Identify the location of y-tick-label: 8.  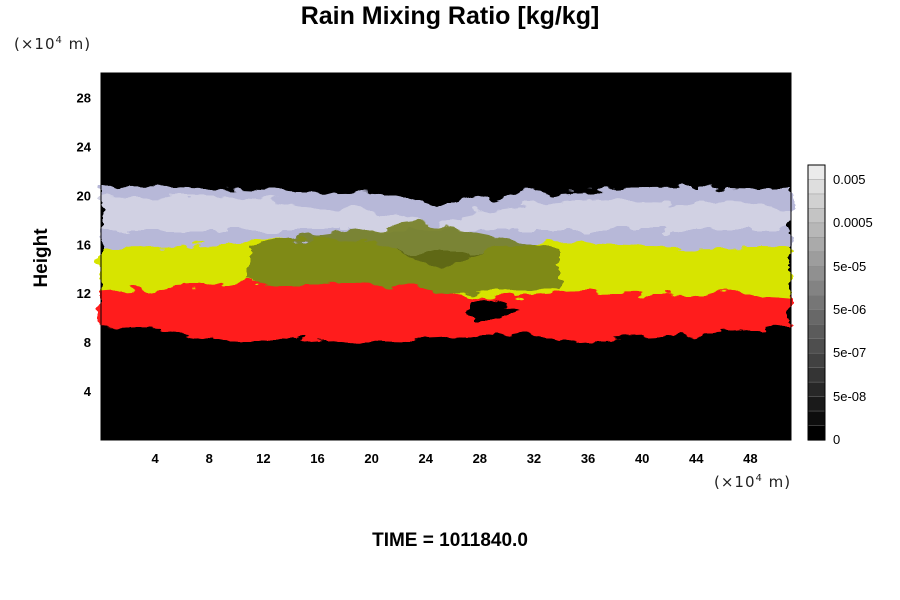
(87, 342).